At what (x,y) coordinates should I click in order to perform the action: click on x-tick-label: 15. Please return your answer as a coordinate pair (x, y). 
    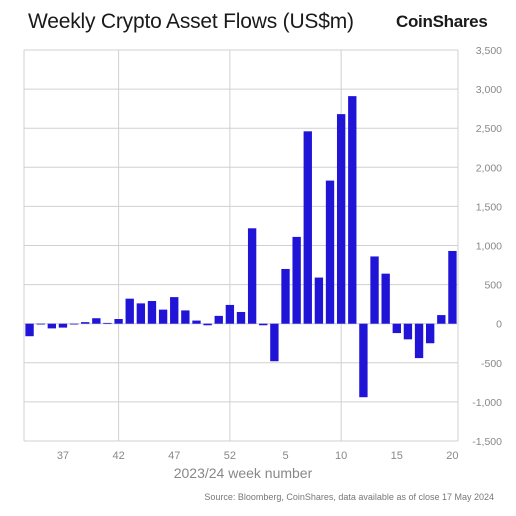
    Looking at the image, I should click on (397, 456).